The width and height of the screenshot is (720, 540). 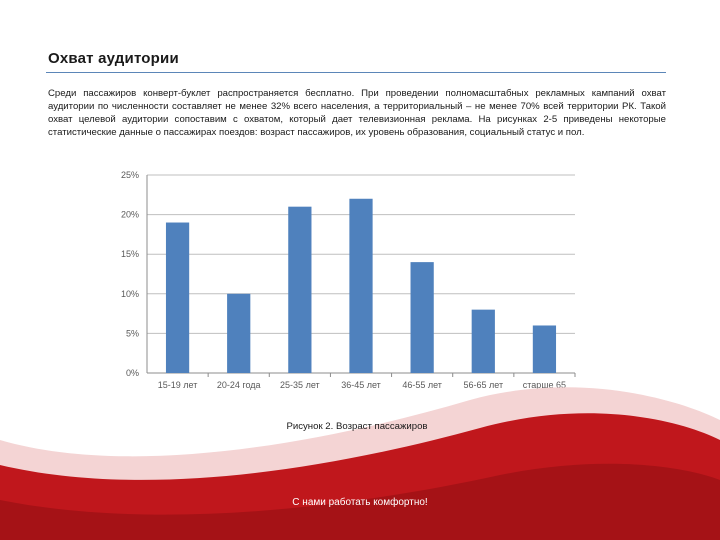 What do you see at coordinates (361, 385) in the screenshot?
I see `x-tick-label: 36-45 лет` at bounding box center [361, 385].